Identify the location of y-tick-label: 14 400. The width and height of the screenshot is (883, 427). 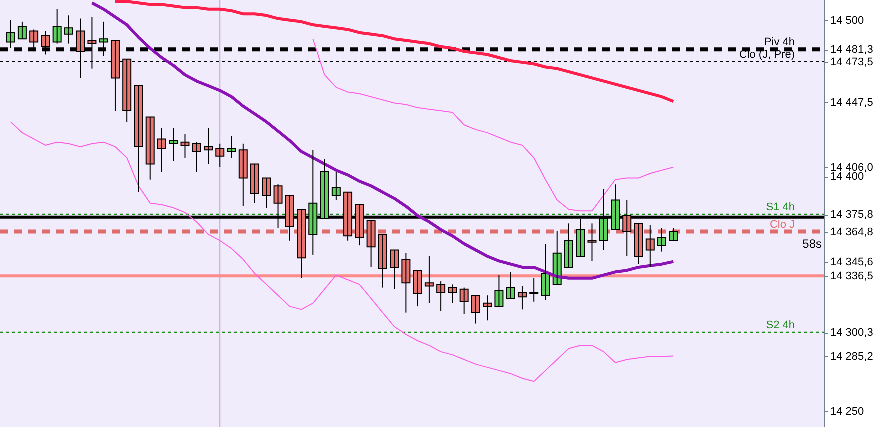
(847, 177).